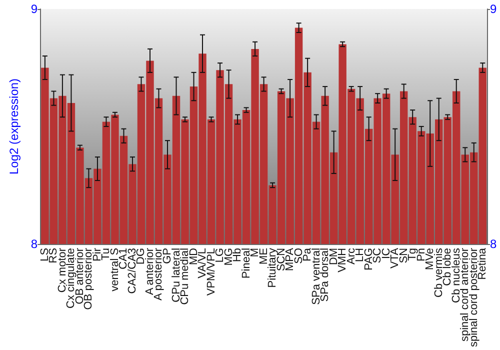  I want to click on x-tick-label: OB posterior, so click(88, 279).